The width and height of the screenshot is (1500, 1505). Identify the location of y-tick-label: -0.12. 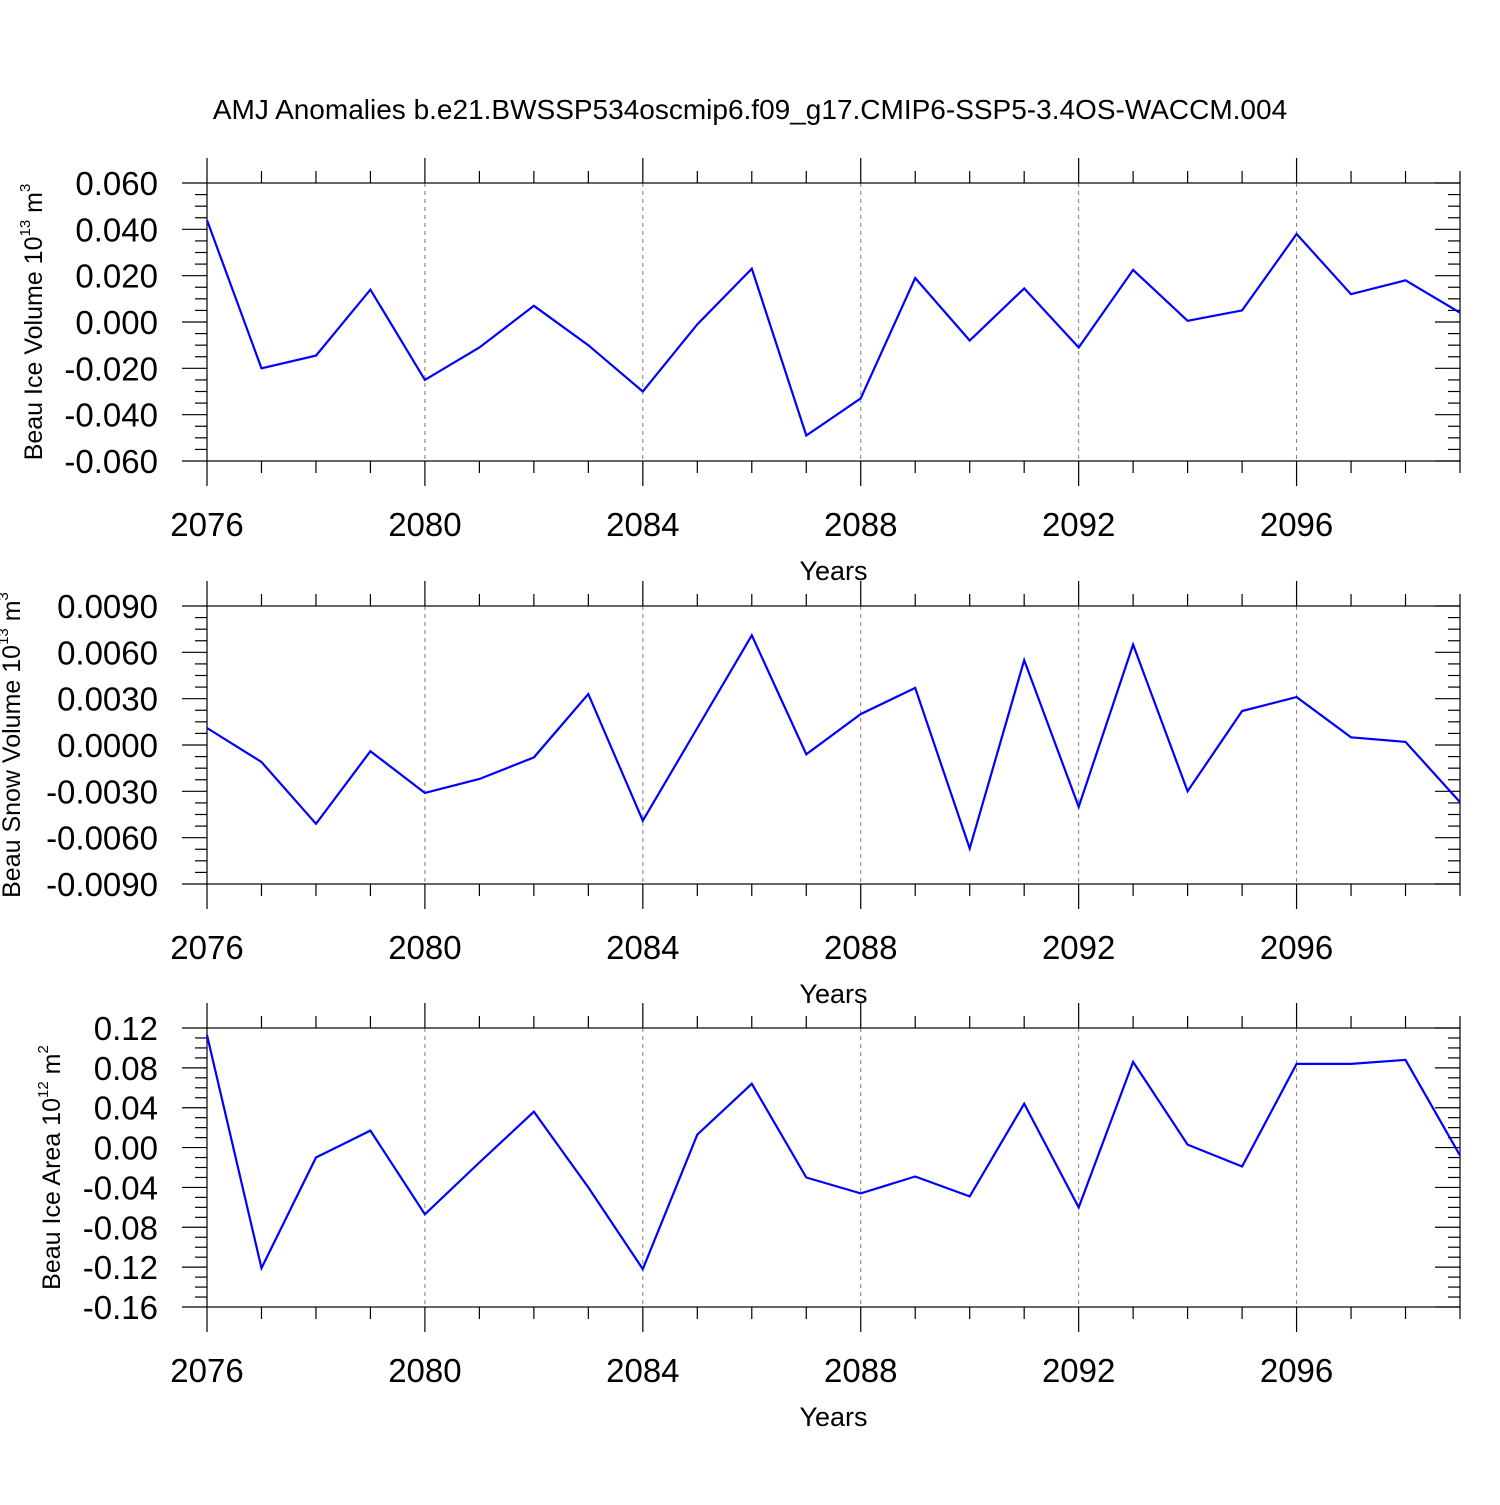
(120, 1267).